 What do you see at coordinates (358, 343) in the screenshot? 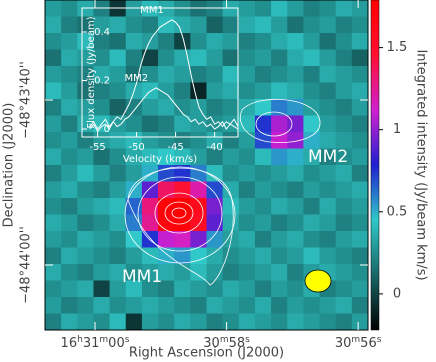
I see `x-tick-label: 30m56s` at bounding box center [358, 343].